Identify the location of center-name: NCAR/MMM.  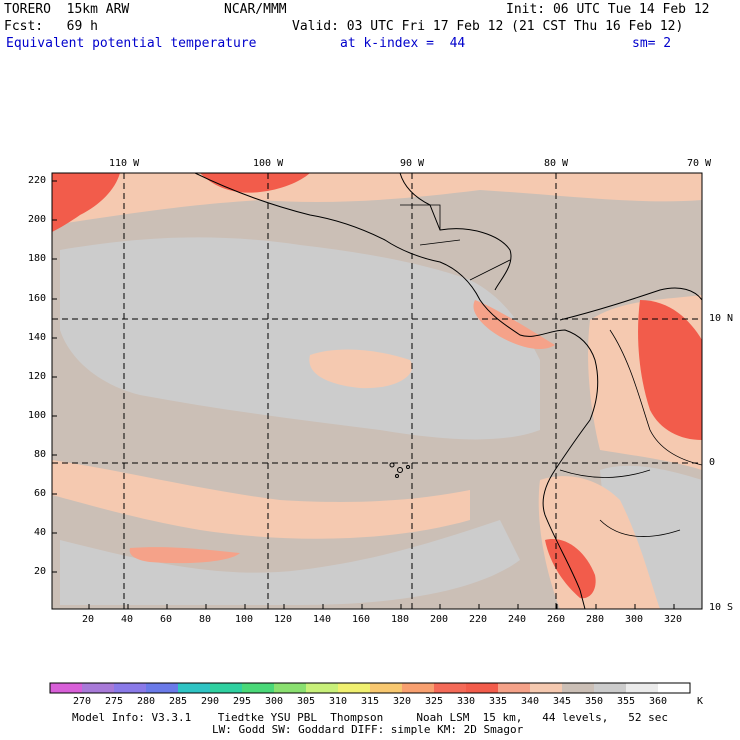
(255, 9).